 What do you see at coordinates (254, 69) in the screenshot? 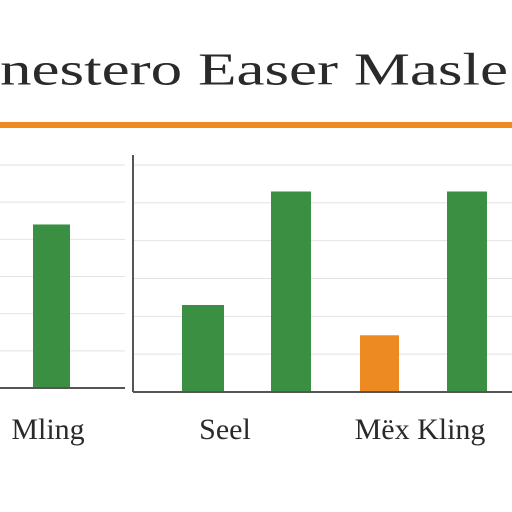
I see `chart-title: nestero Easer Masle` at bounding box center [254, 69].